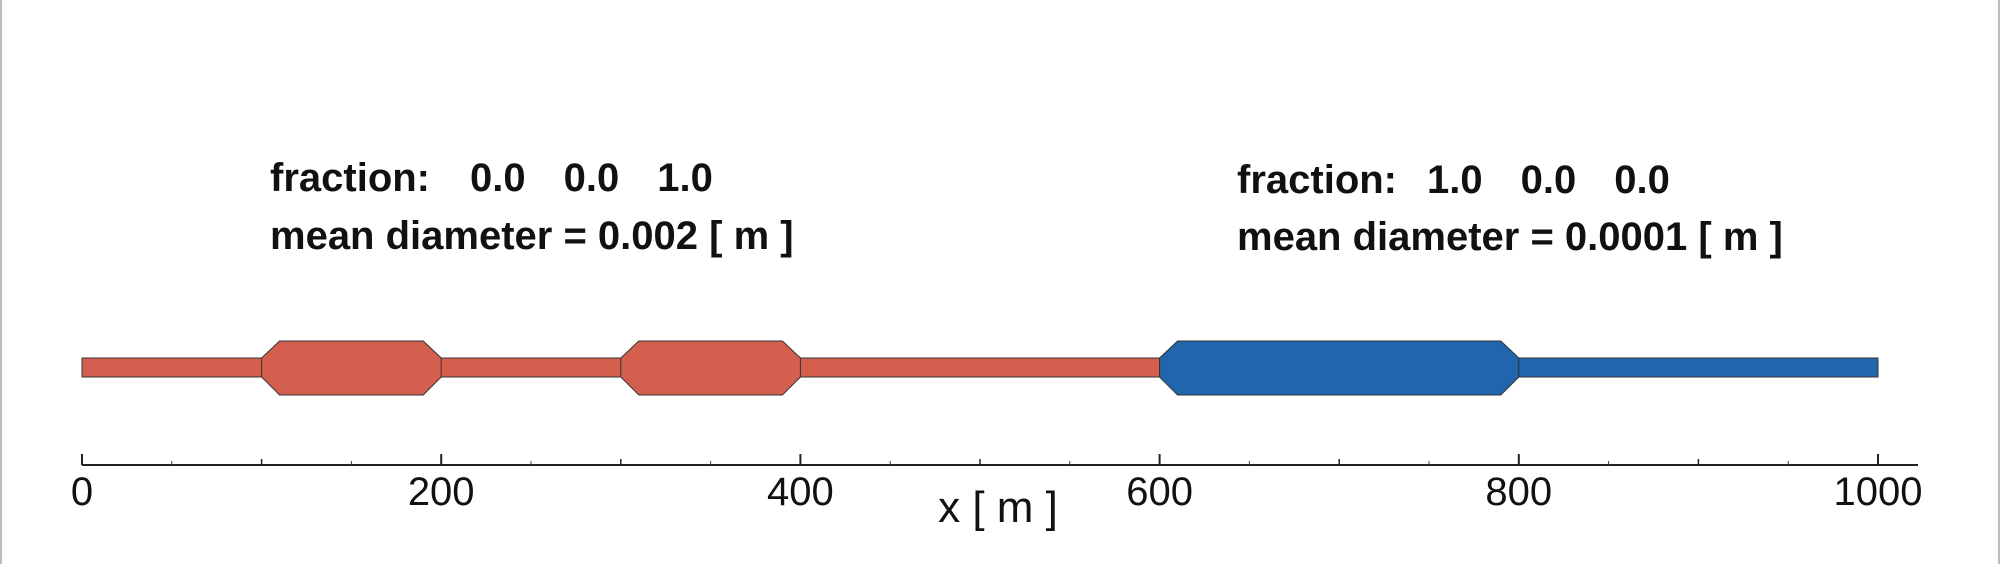 The image size is (2000, 564). I want to click on right-fraction-value-1: 1.0, so click(1455, 180).